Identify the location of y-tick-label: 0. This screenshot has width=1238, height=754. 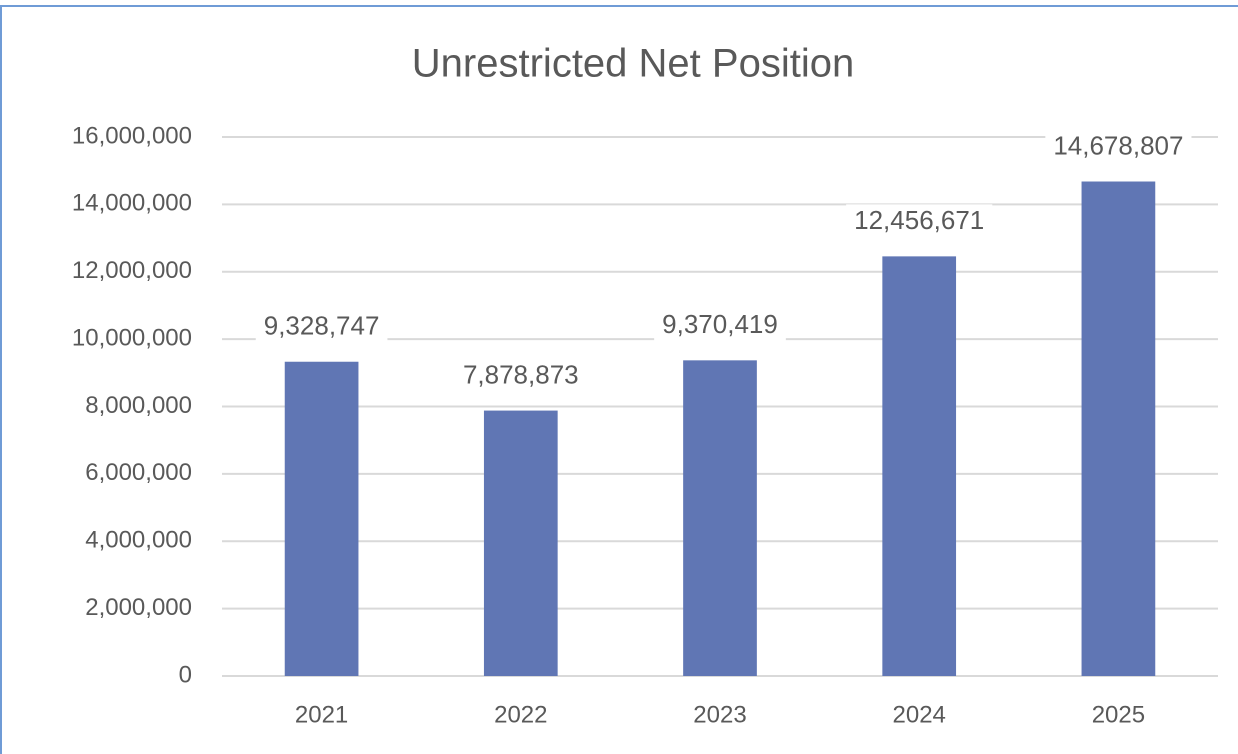
(185, 674).